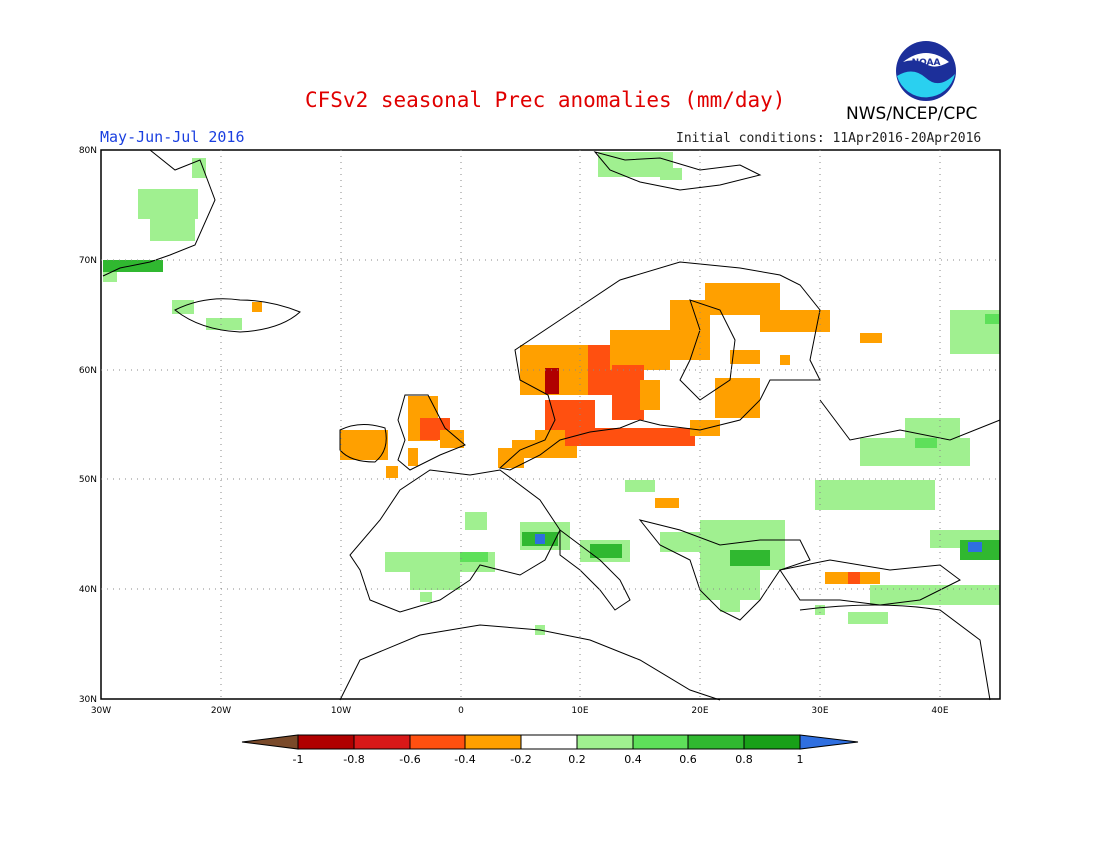 The height and width of the screenshot is (850, 1100). I want to click on lon-tick-label: 30W, so click(101, 711).